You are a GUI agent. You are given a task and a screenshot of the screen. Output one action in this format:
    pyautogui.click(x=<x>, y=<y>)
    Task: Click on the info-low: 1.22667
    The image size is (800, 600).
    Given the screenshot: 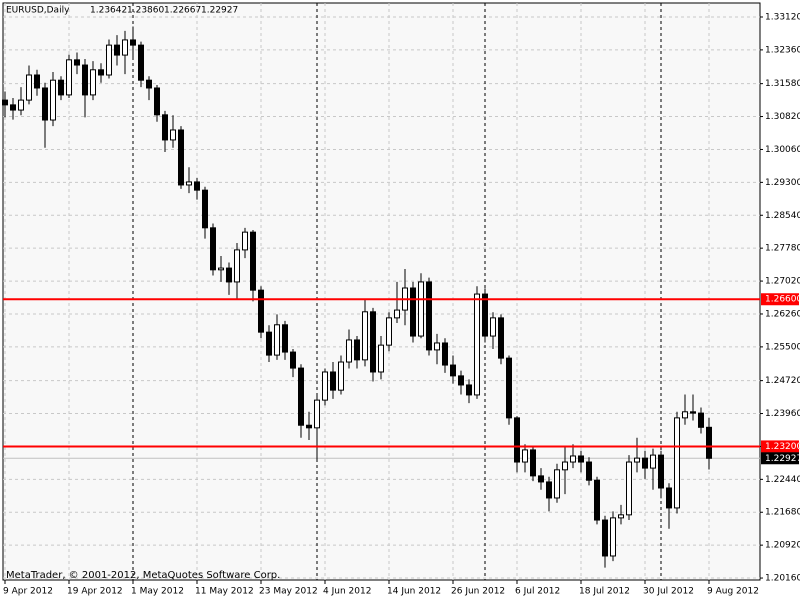 What is the action you would take?
    pyautogui.click(x=182, y=11)
    